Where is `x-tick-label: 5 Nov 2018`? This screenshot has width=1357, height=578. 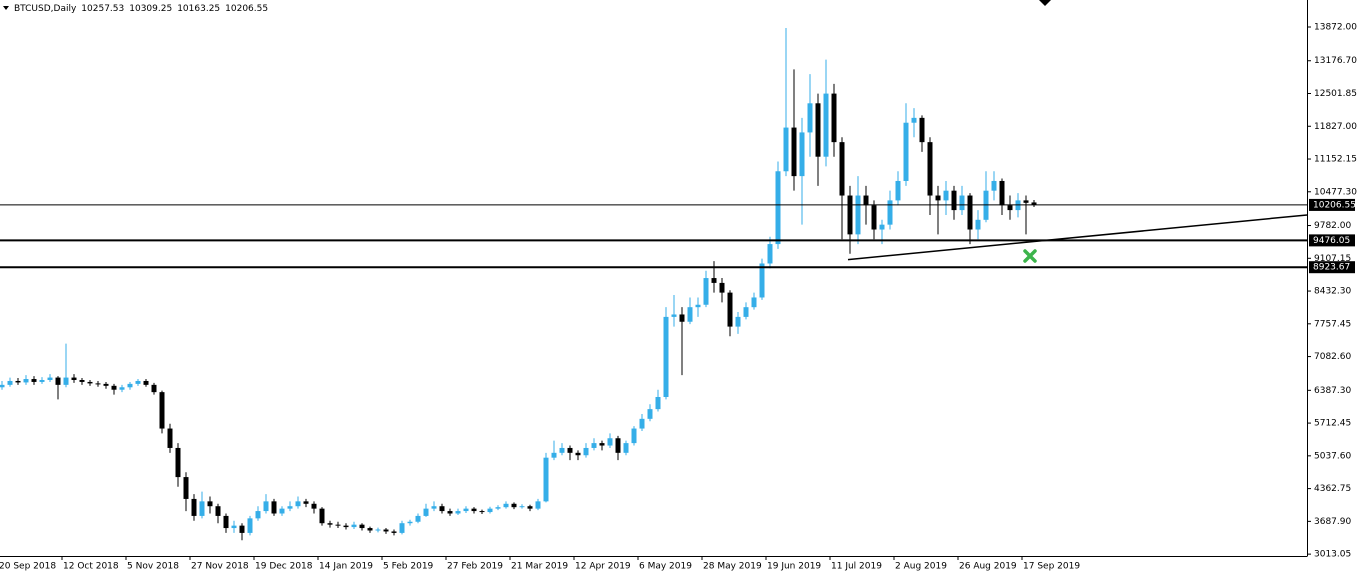
x-tick-label: 5 Nov 2018 is located at coordinates (153, 567).